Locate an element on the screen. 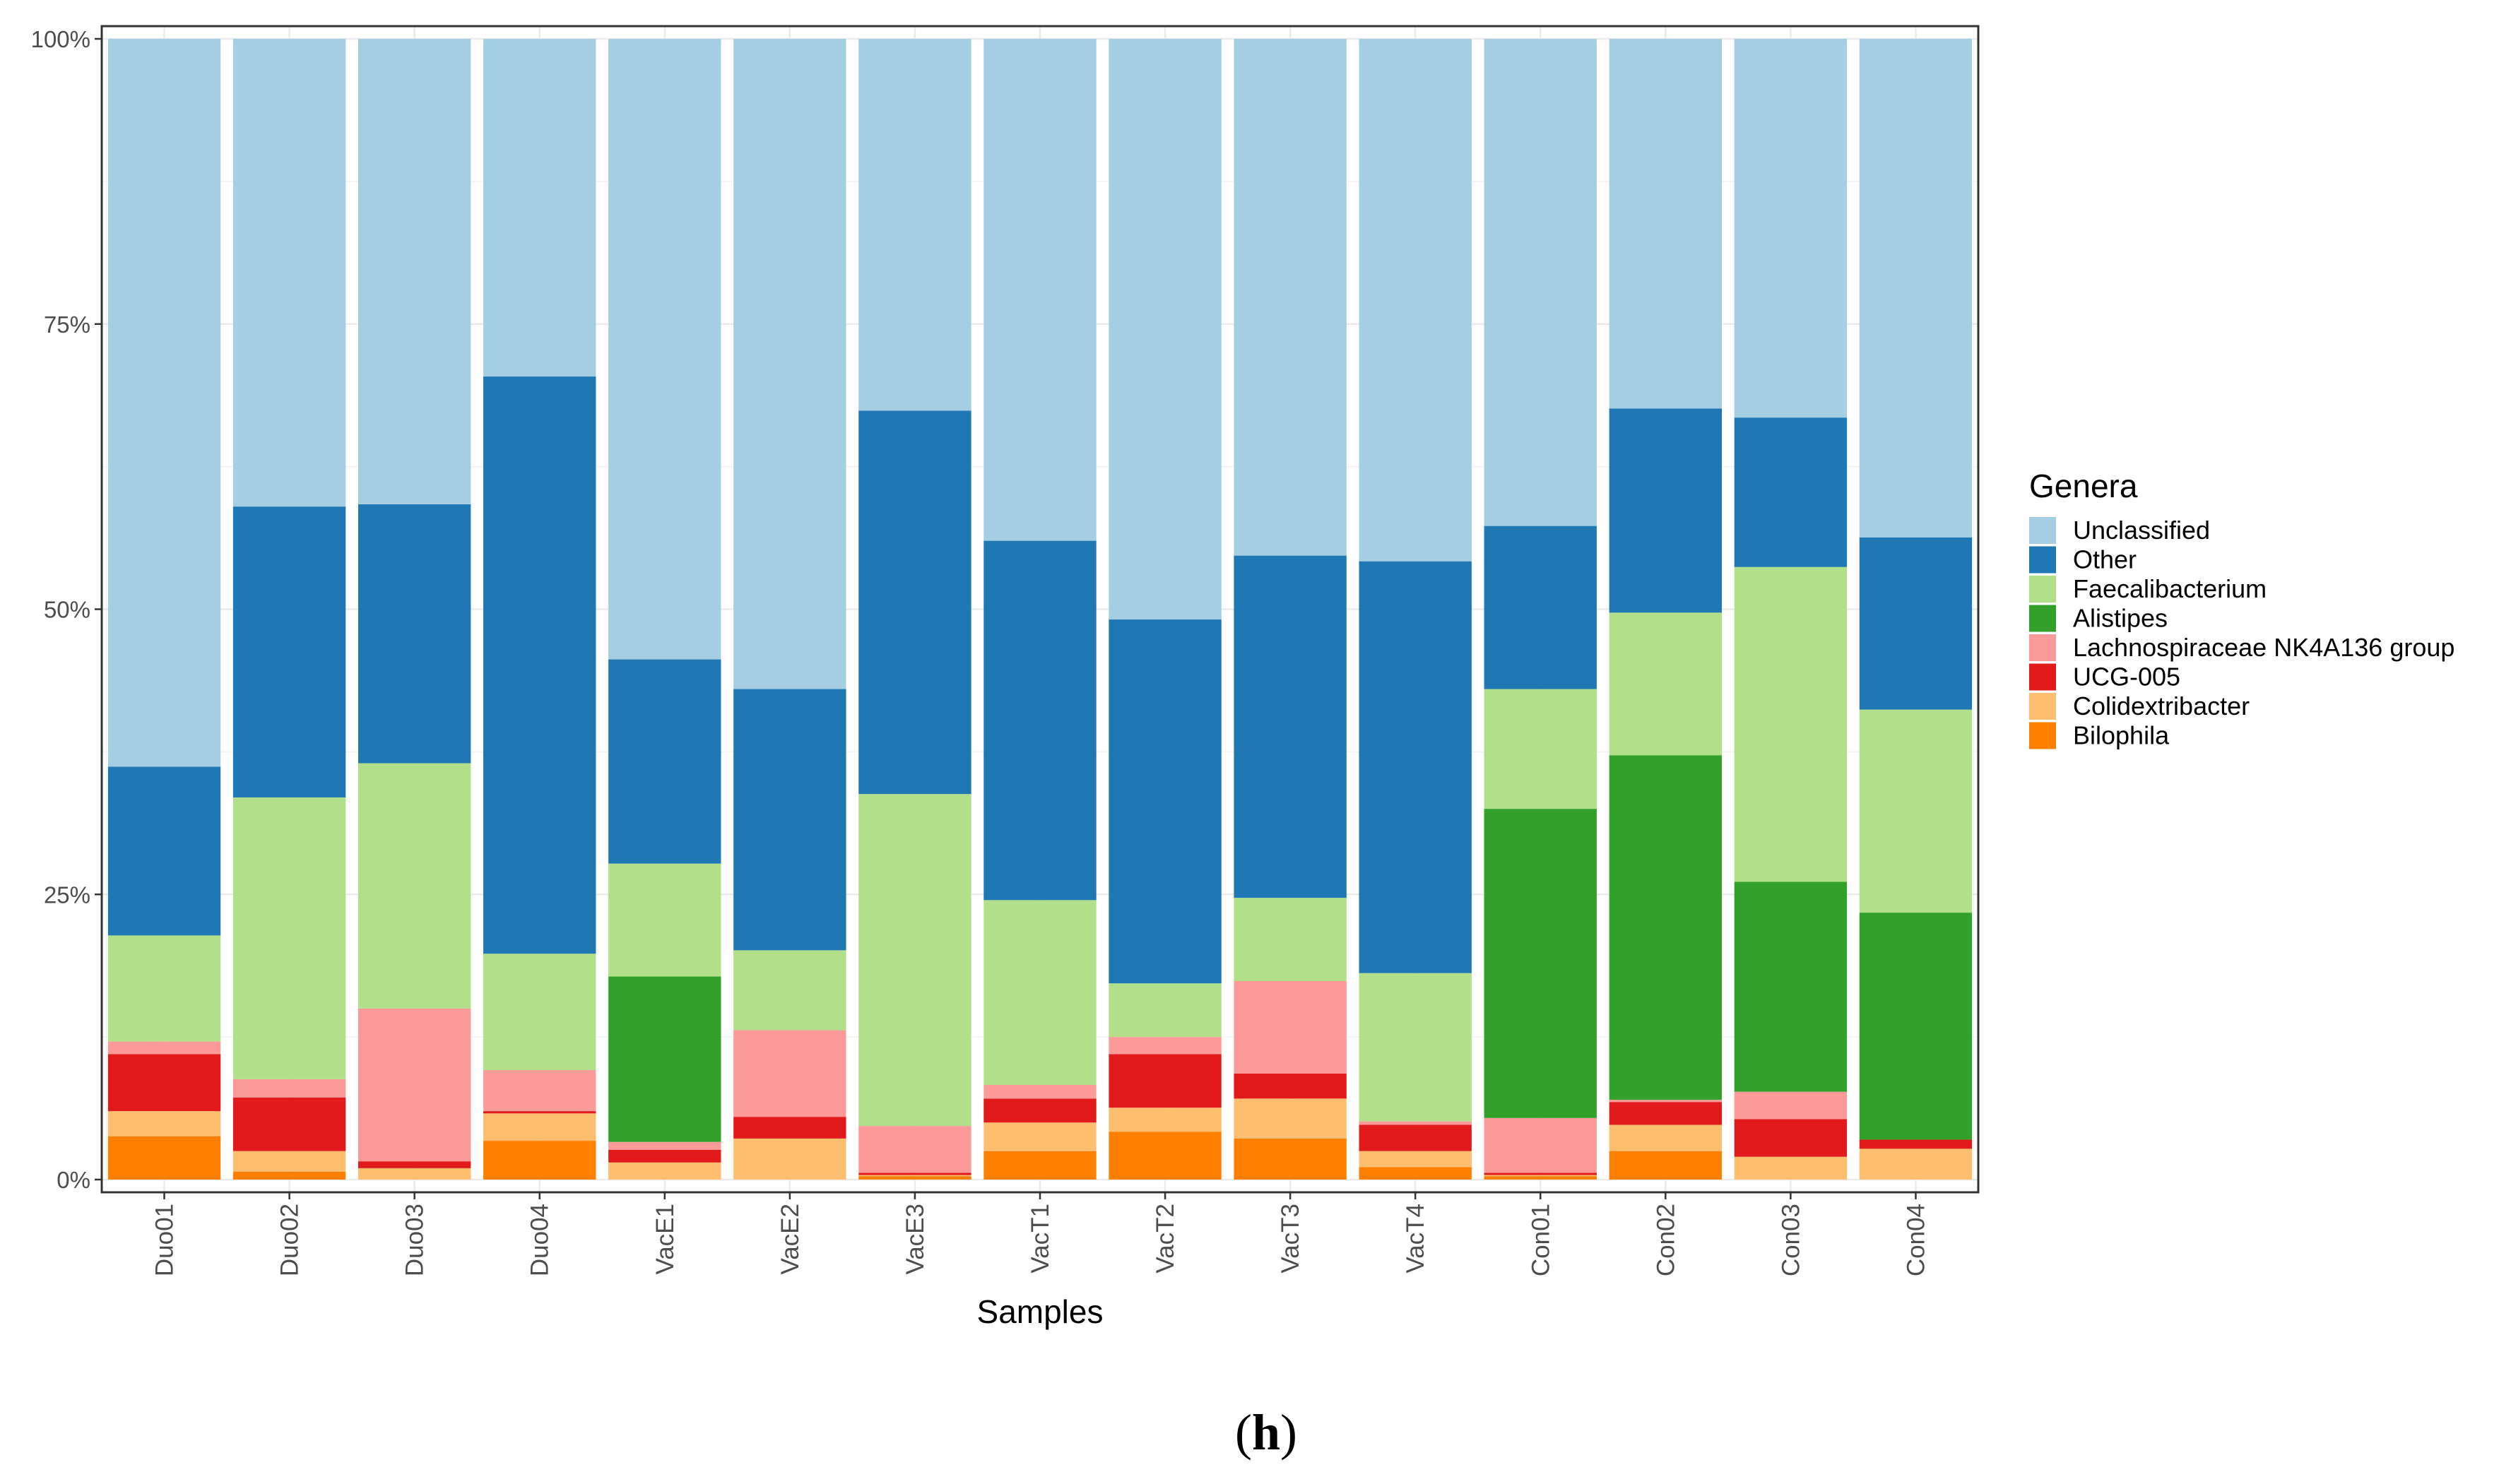  legend-item: Alistipes is located at coordinates (2098, 618).